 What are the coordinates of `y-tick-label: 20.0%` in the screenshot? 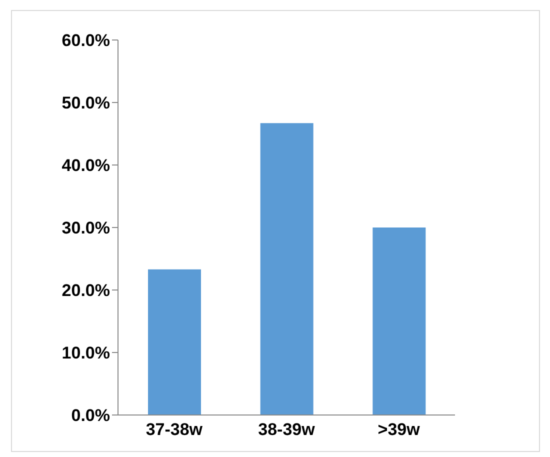 It's located at (86, 290).